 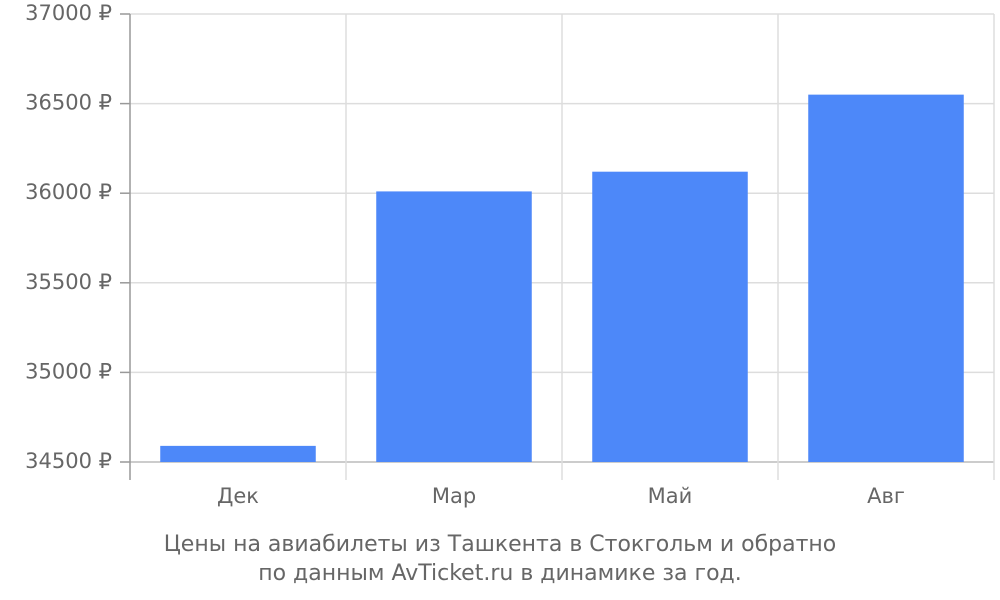 What do you see at coordinates (238, 496) in the screenshot?
I see `x-tick-label: Дек` at bounding box center [238, 496].